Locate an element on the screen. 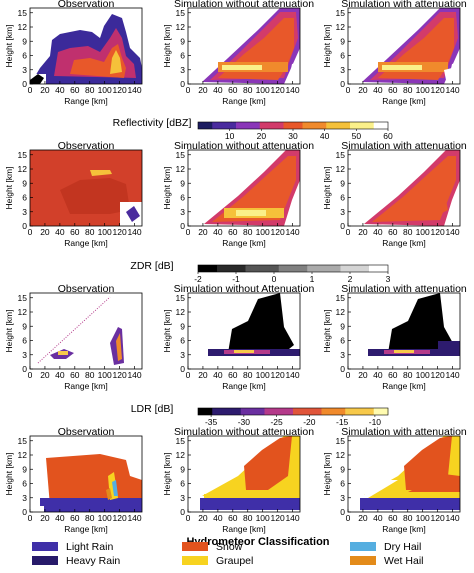 The width and height of the screenshot is (474, 573). x-tick-label: 60 is located at coordinates (75, 375).